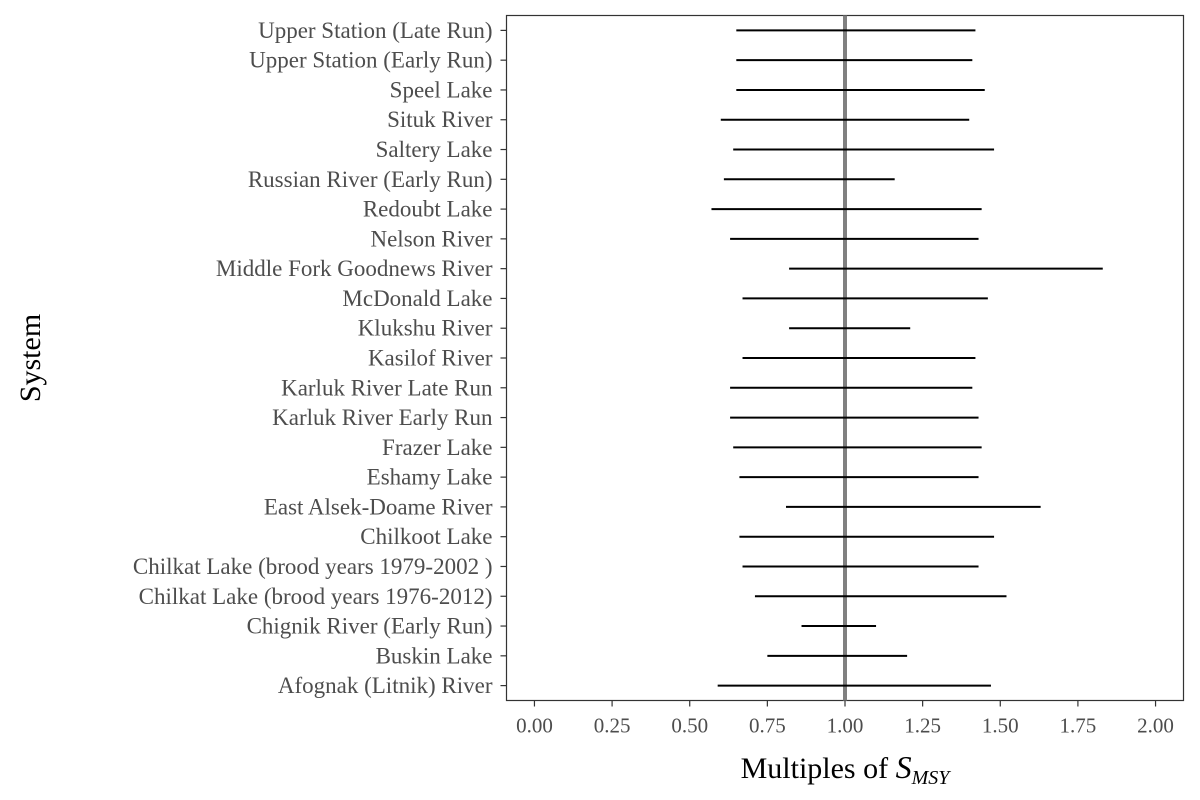  What do you see at coordinates (385, 685) in the screenshot?
I see `y-tick-label: Afognak (Litnik) River` at bounding box center [385, 685].